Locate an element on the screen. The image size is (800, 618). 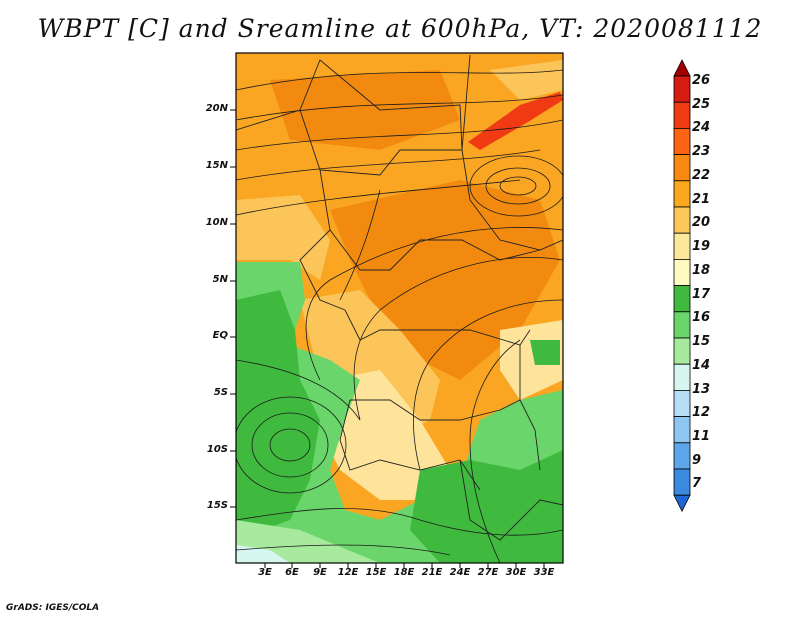
field-red-patch is located at coordinates (515, 121).